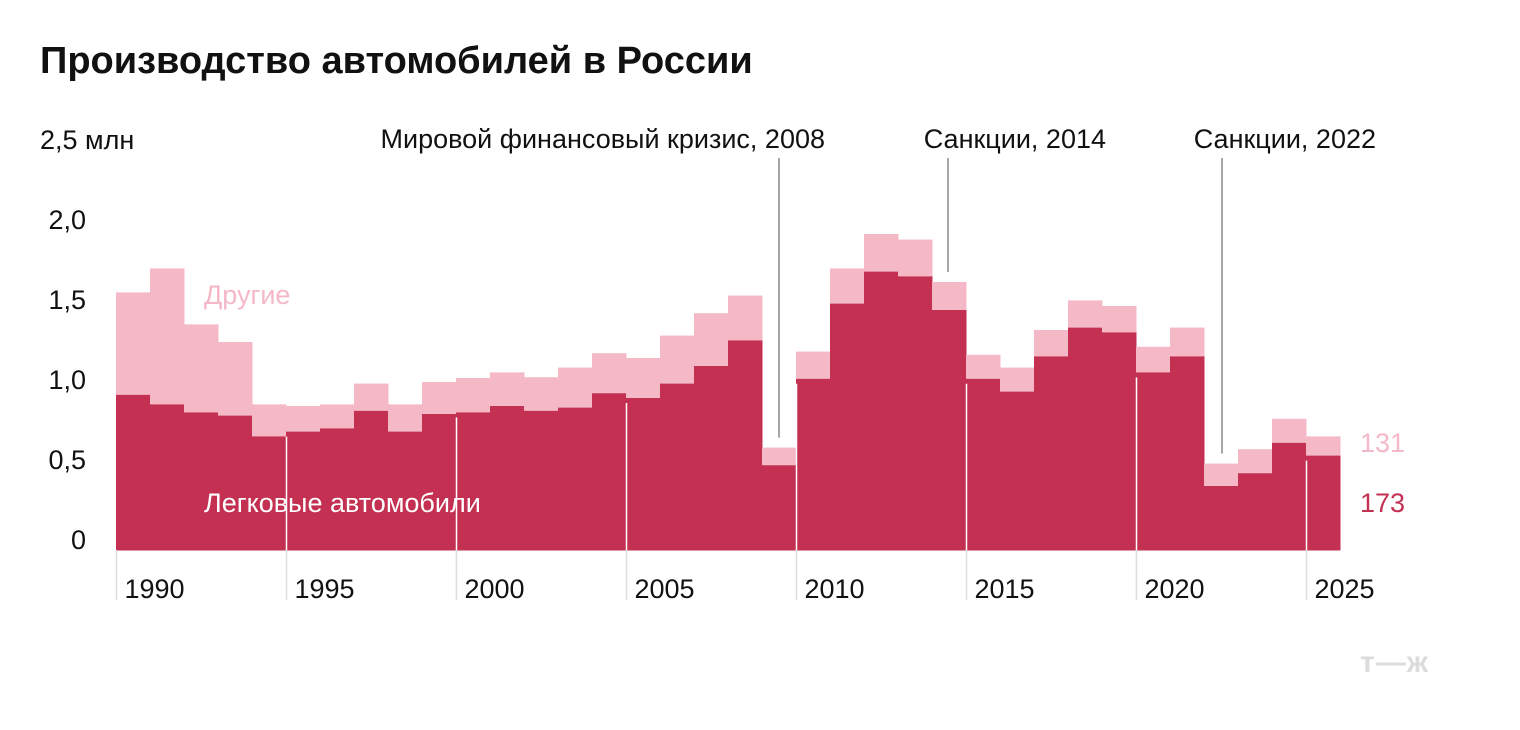  Describe the element at coordinates (603, 139) in the screenshot. I see `annotation-label-2008: Мировой финансовый кризис, 2008` at that location.